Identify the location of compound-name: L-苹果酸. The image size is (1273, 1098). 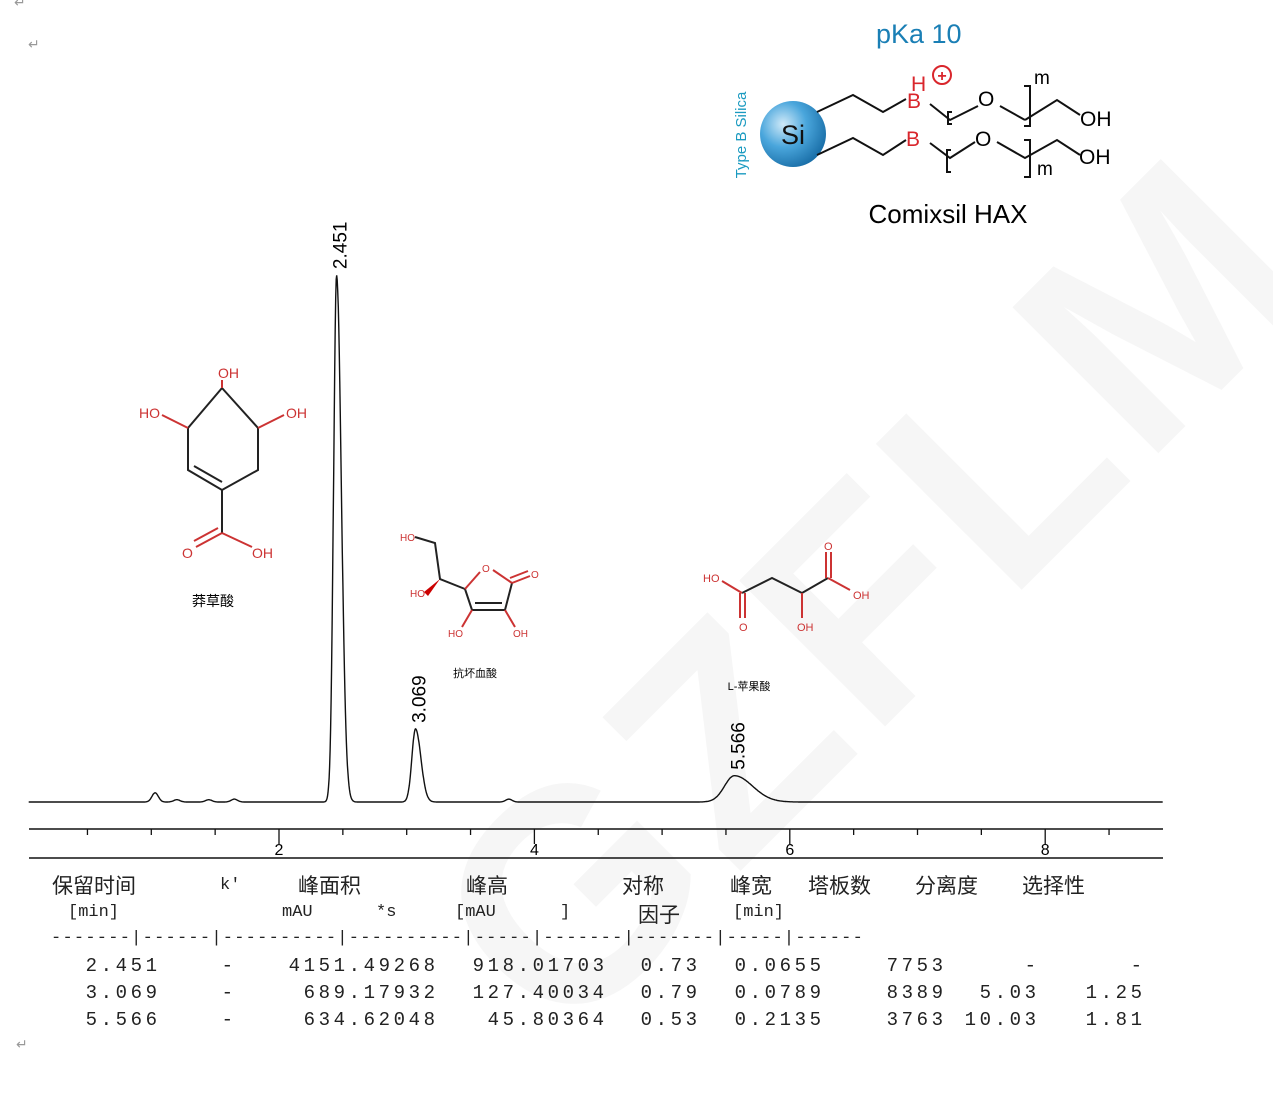
(749, 686).